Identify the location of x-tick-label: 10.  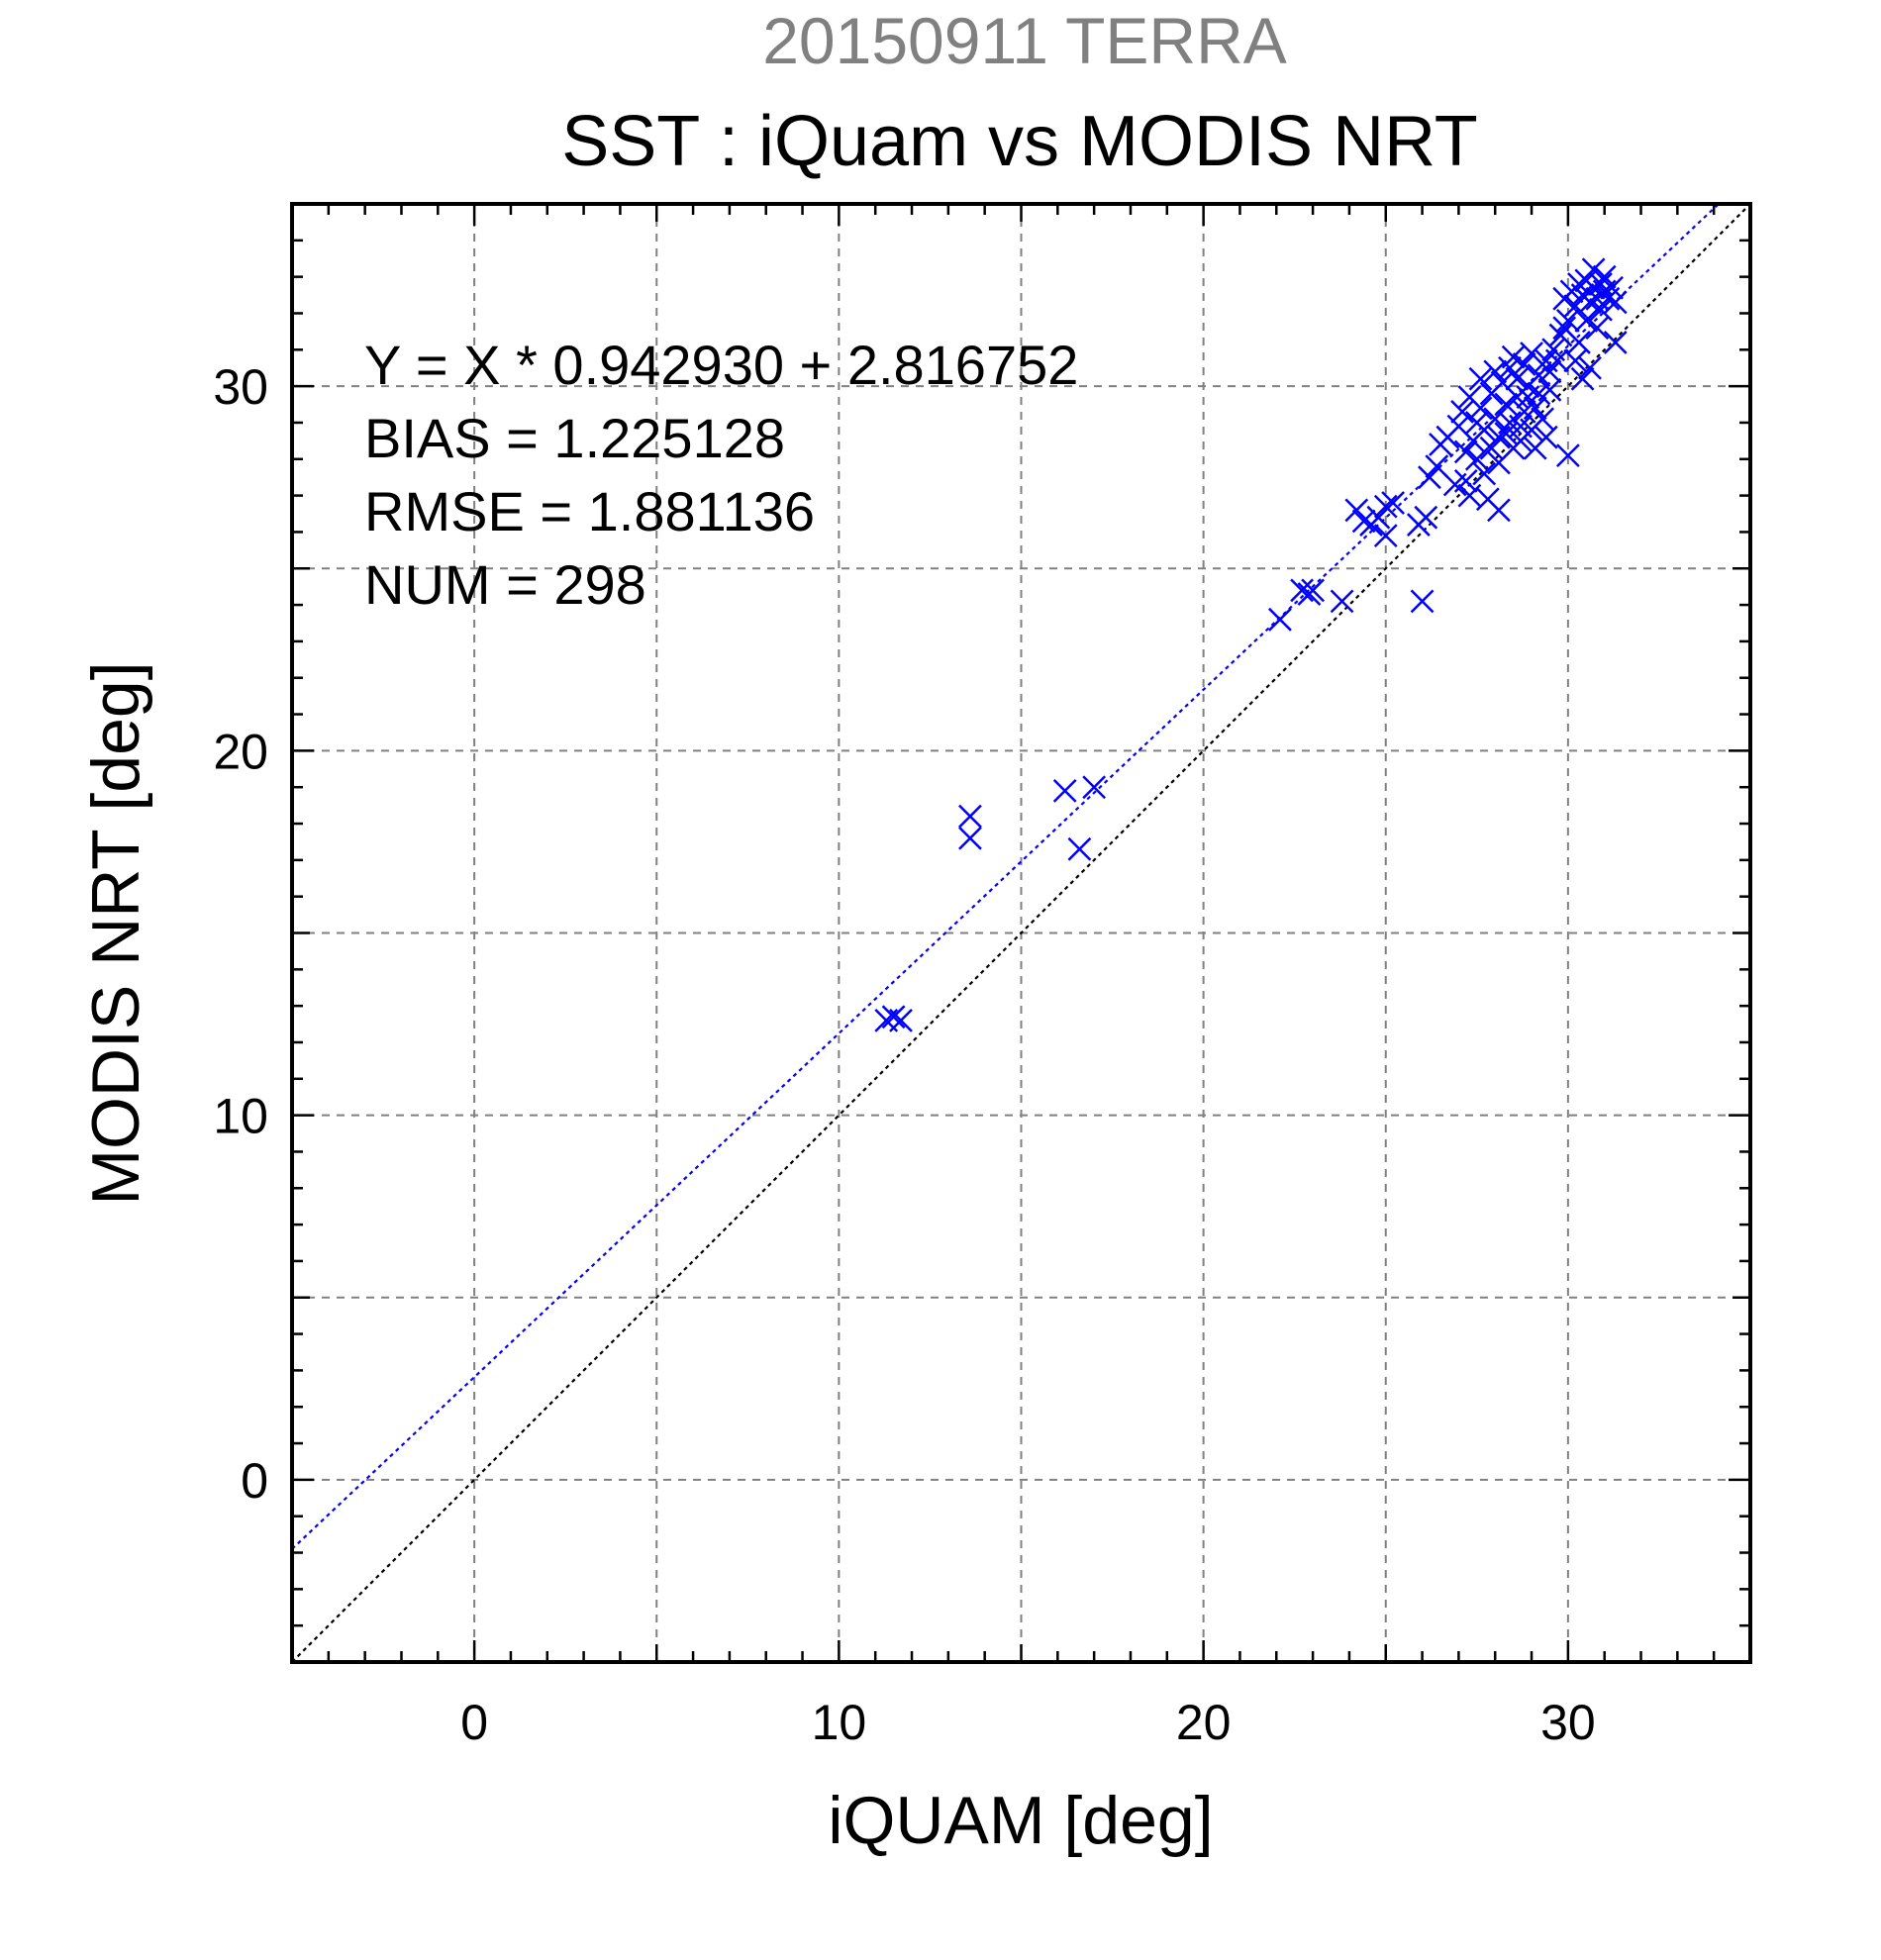
(839, 1722).